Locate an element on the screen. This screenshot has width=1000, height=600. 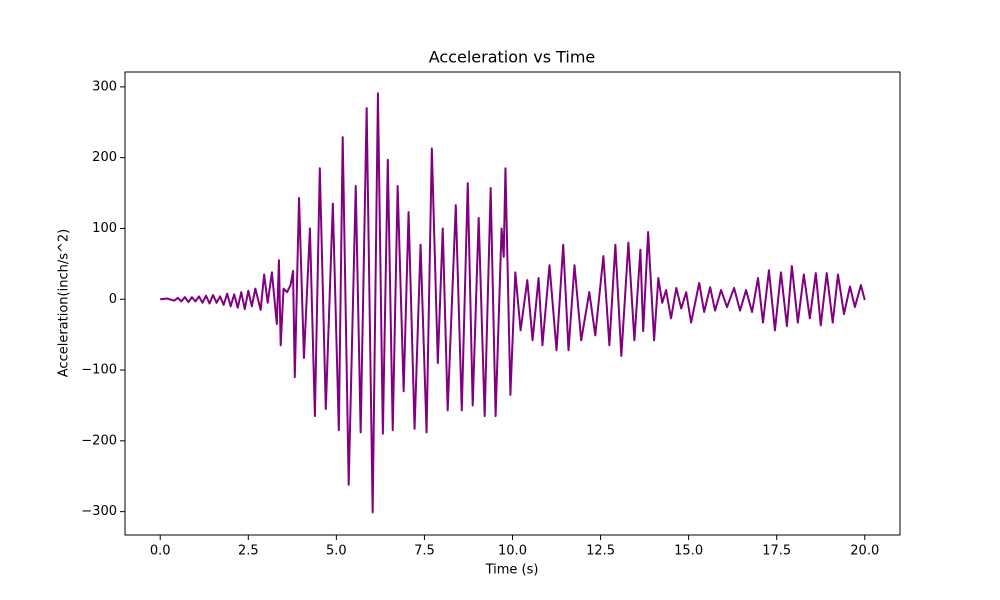
x-tick-label: 17.5 is located at coordinates (776, 551).